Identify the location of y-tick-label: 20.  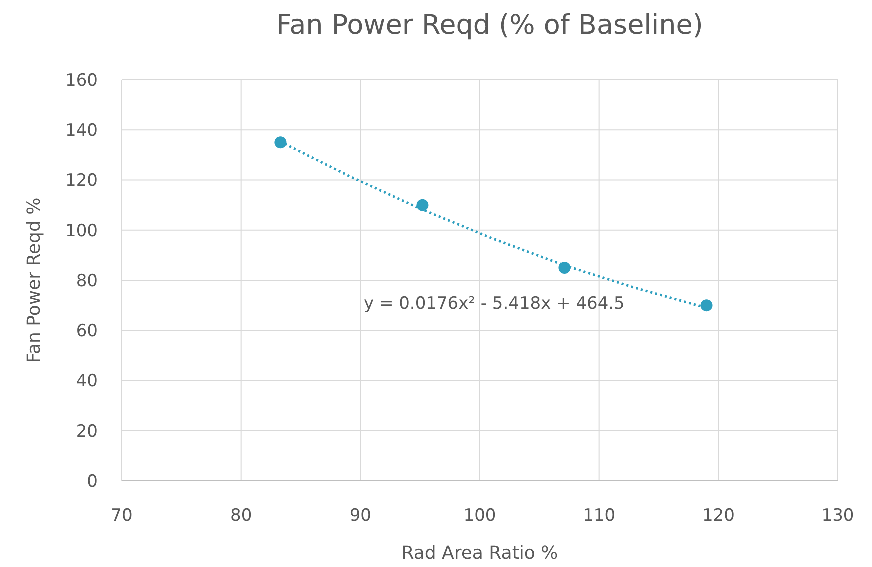
(87, 432).